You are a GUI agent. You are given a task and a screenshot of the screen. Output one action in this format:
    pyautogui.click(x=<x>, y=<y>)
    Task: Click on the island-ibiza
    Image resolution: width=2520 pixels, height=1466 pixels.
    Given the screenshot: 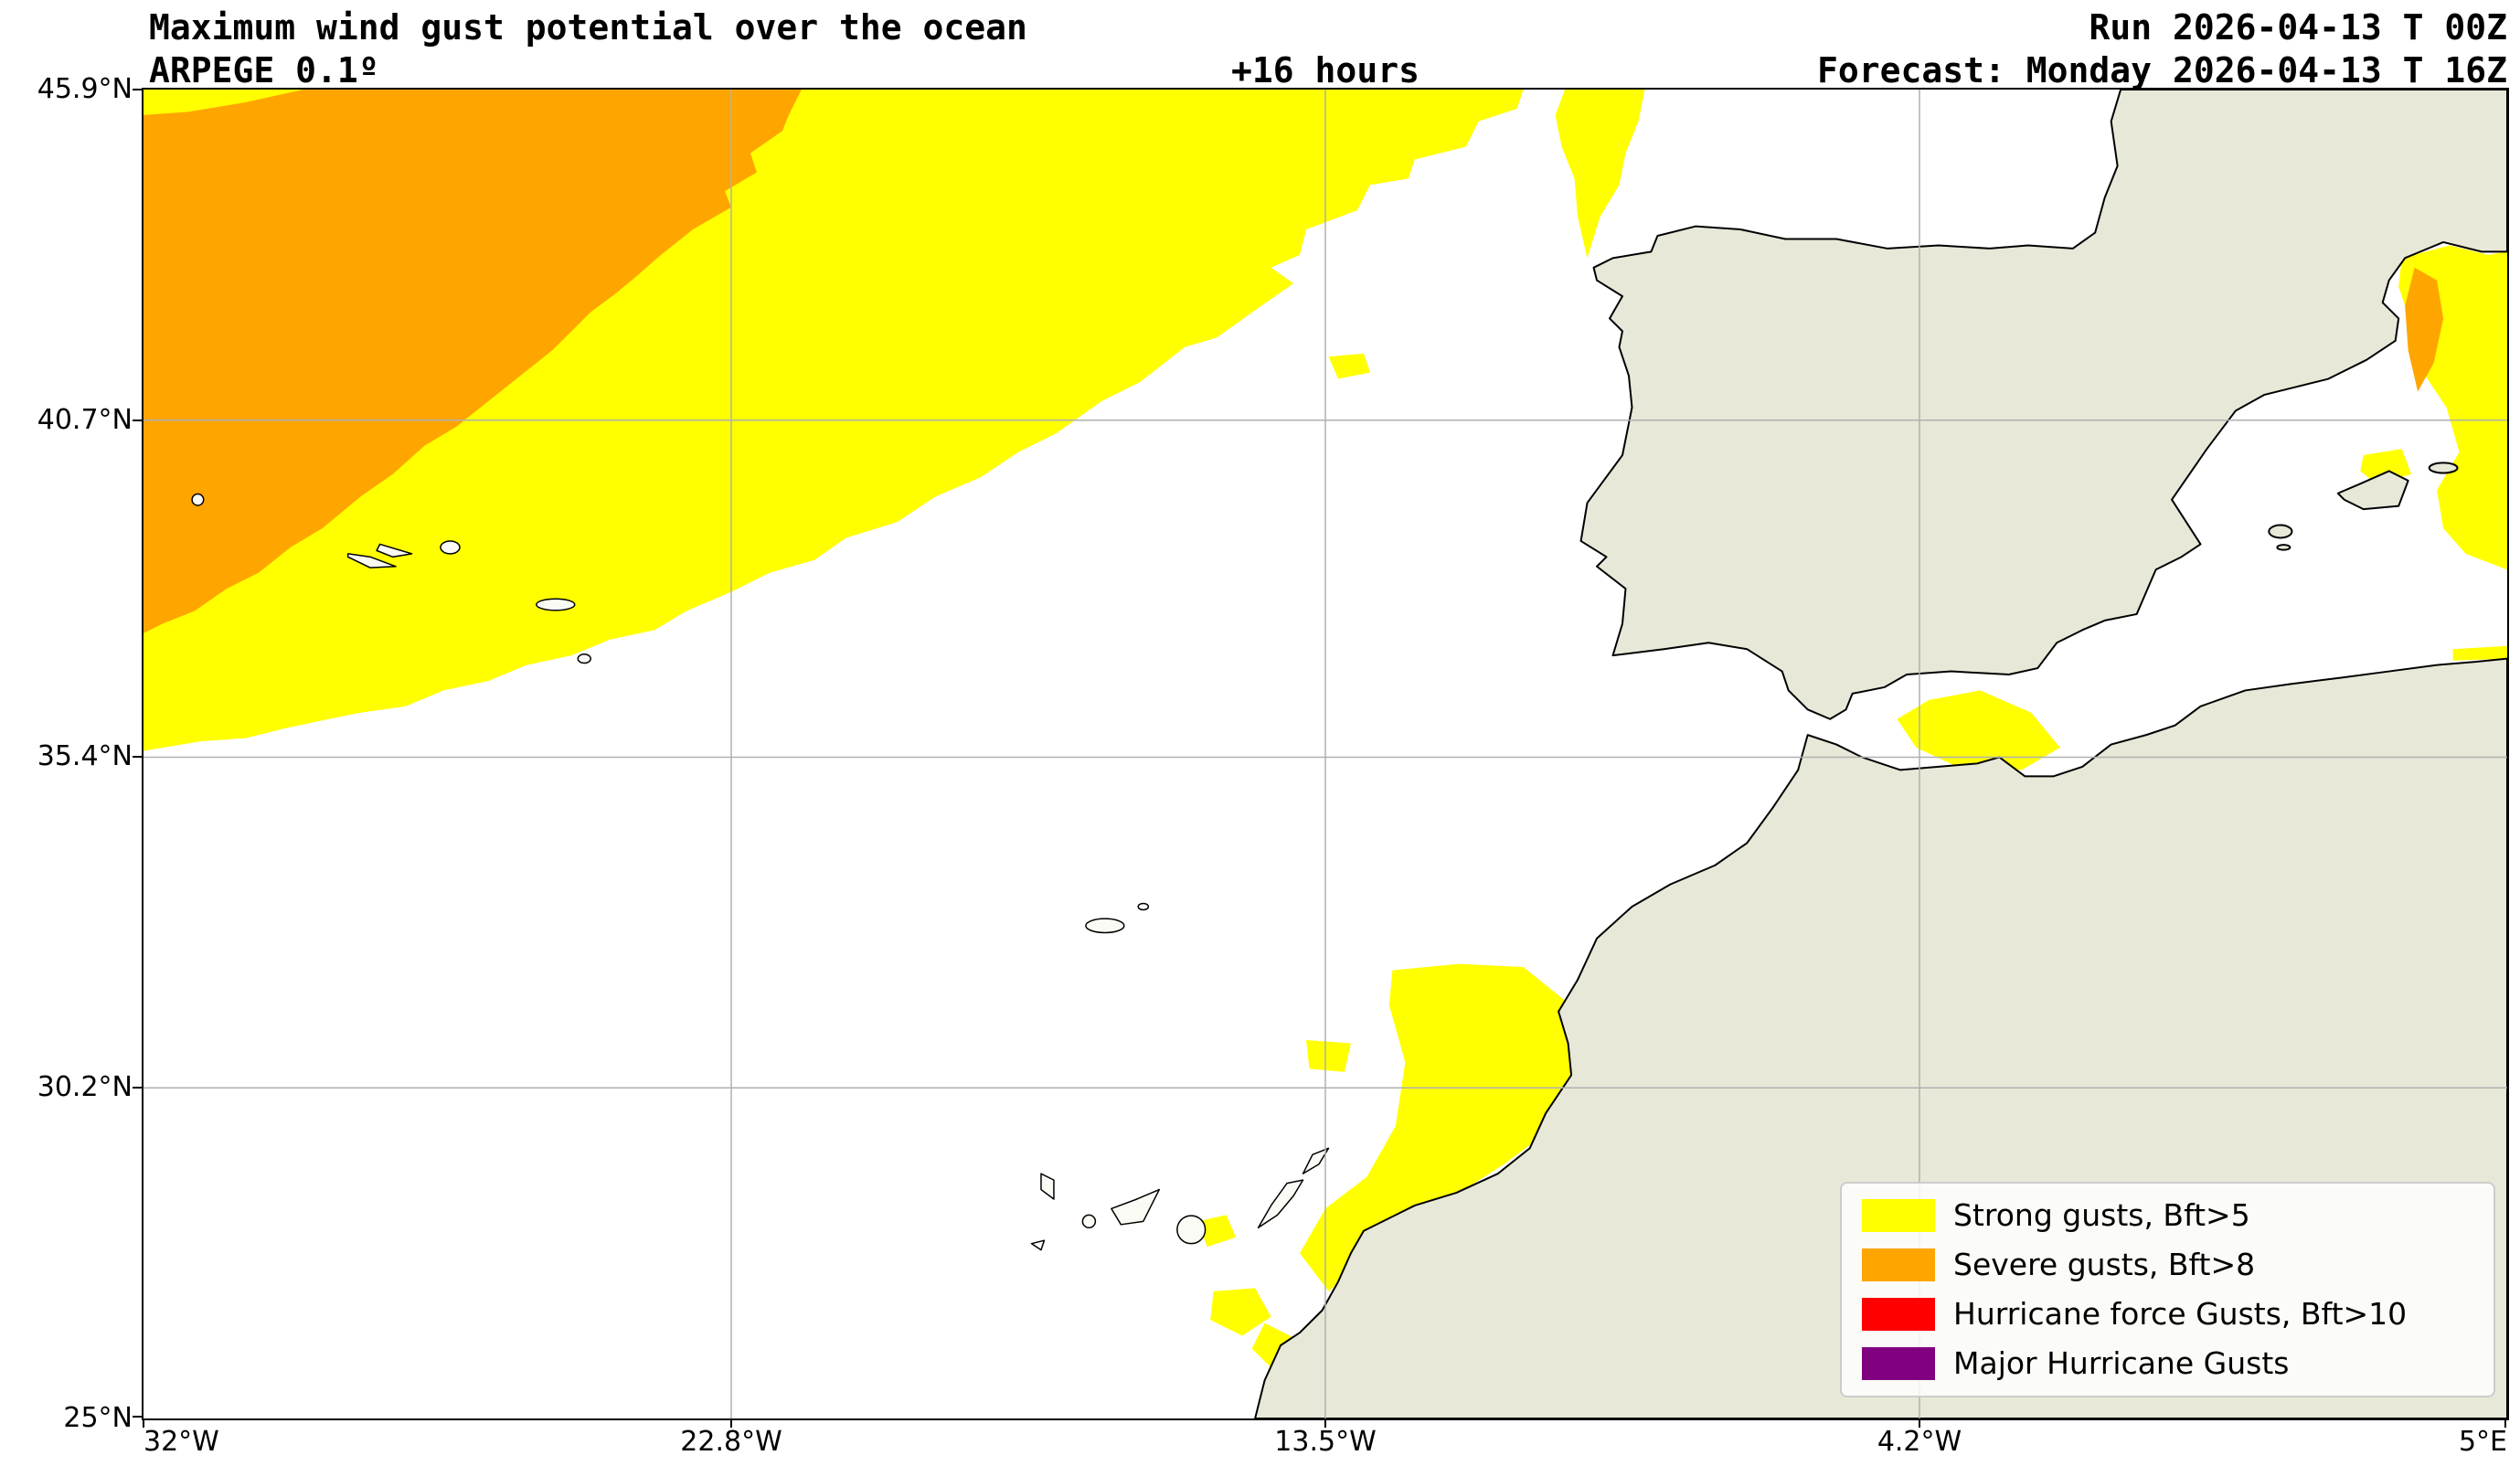 What is the action you would take?
    pyautogui.click(x=2280, y=532)
    